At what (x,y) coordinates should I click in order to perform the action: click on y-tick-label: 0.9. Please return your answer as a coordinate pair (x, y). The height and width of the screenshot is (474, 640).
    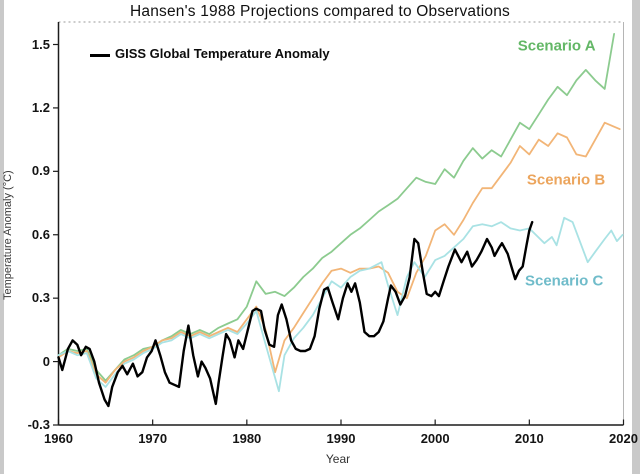
    Looking at the image, I should click on (40, 171).